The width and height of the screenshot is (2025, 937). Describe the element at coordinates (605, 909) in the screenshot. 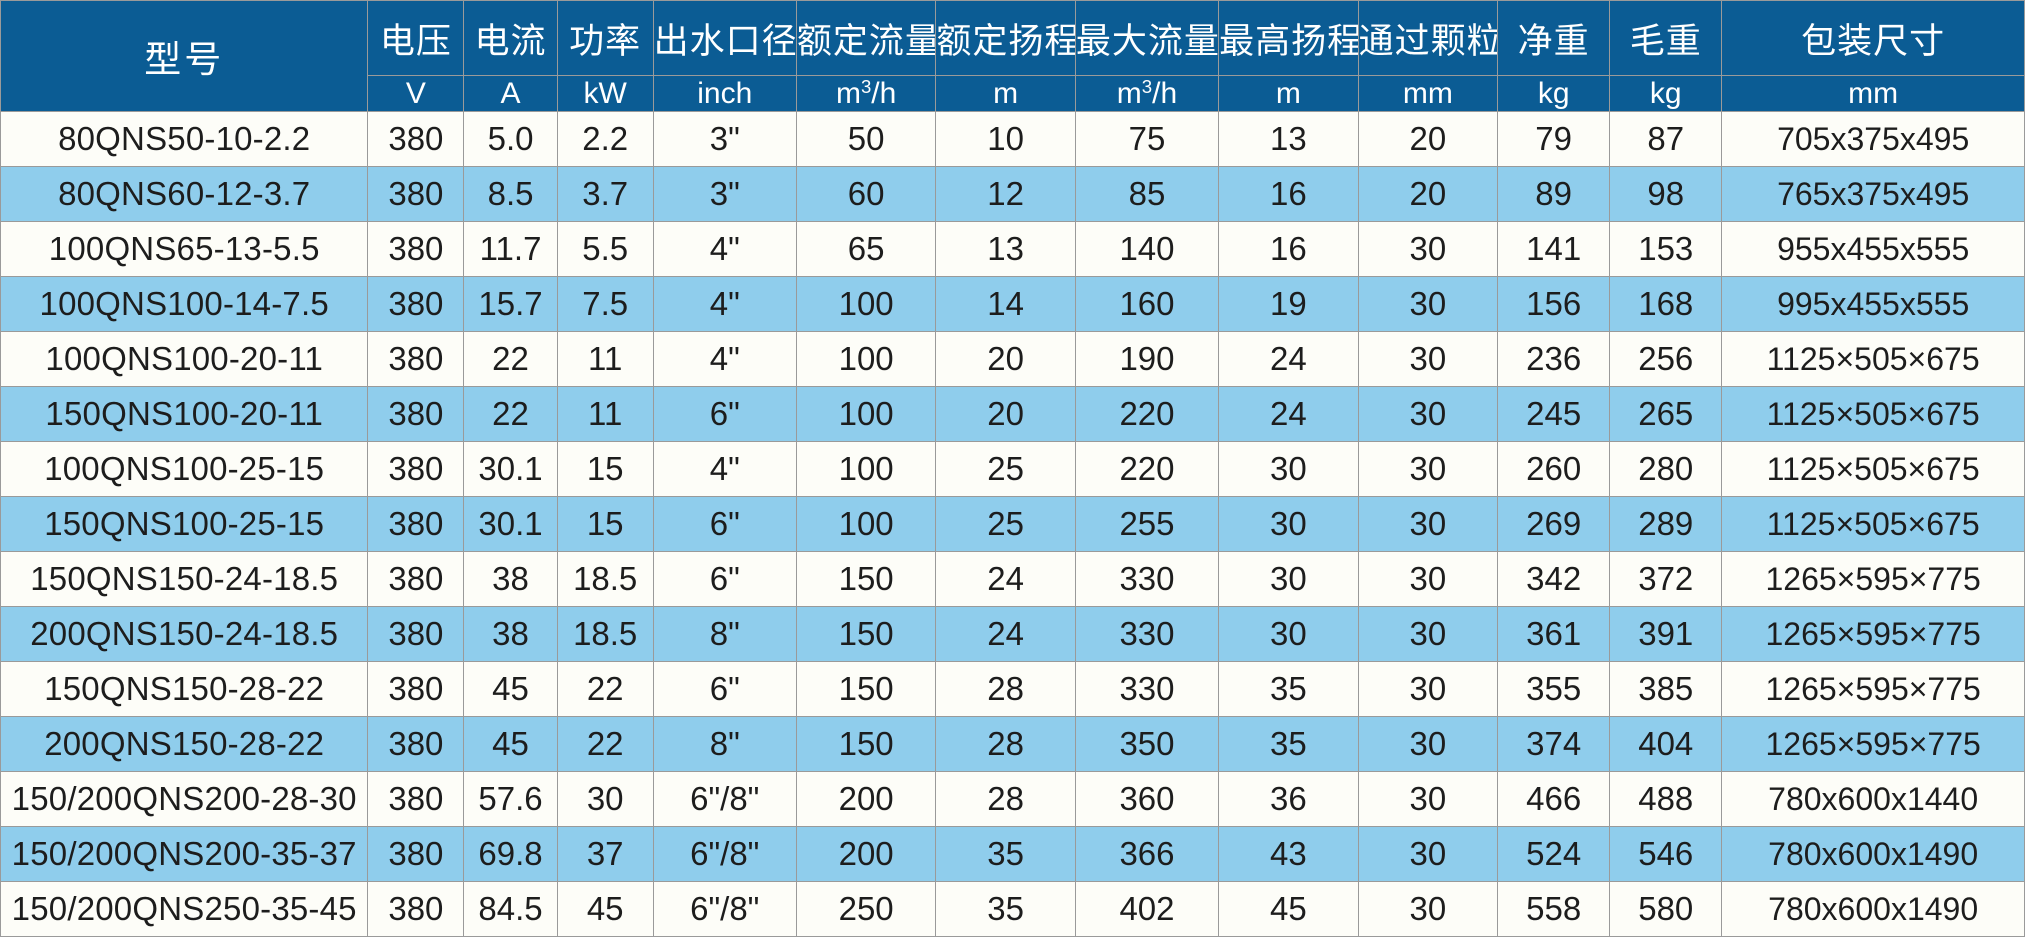

I see `cell-power: 45` at that location.